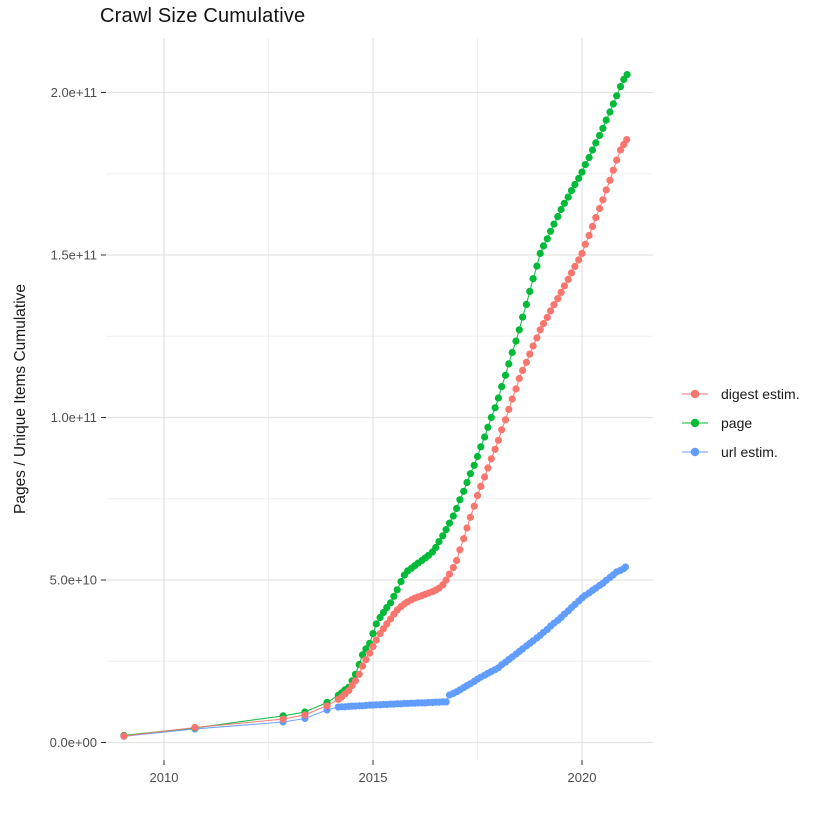 This screenshot has height=827, width=826. I want to click on series-url-estim-line, so click(374, 651).